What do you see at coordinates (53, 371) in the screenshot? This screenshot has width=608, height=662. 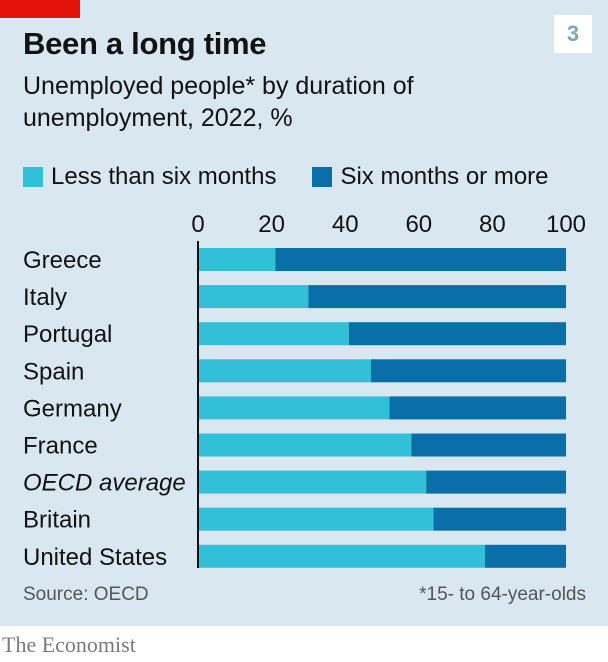 I see `category-label: Spain` at bounding box center [53, 371].